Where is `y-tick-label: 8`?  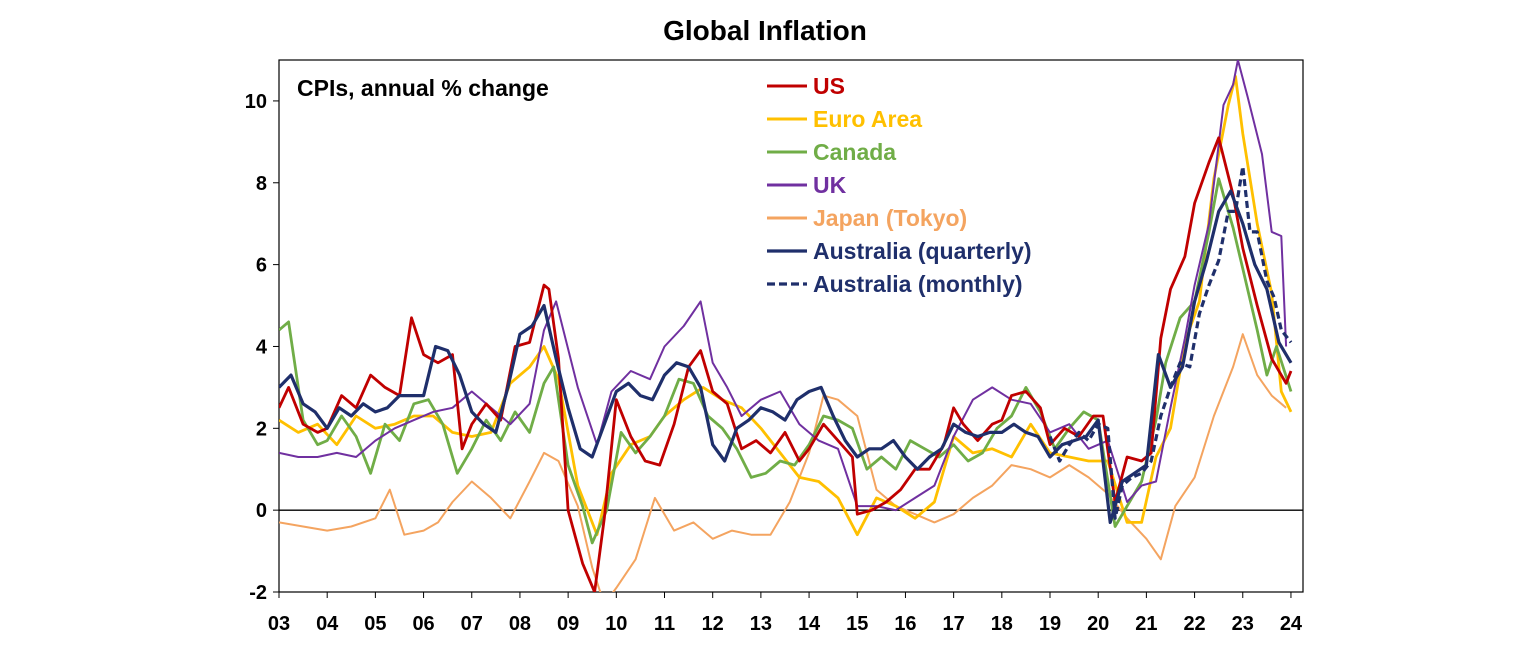 y-tick-label: 8 is located at coordinates (261, 184).